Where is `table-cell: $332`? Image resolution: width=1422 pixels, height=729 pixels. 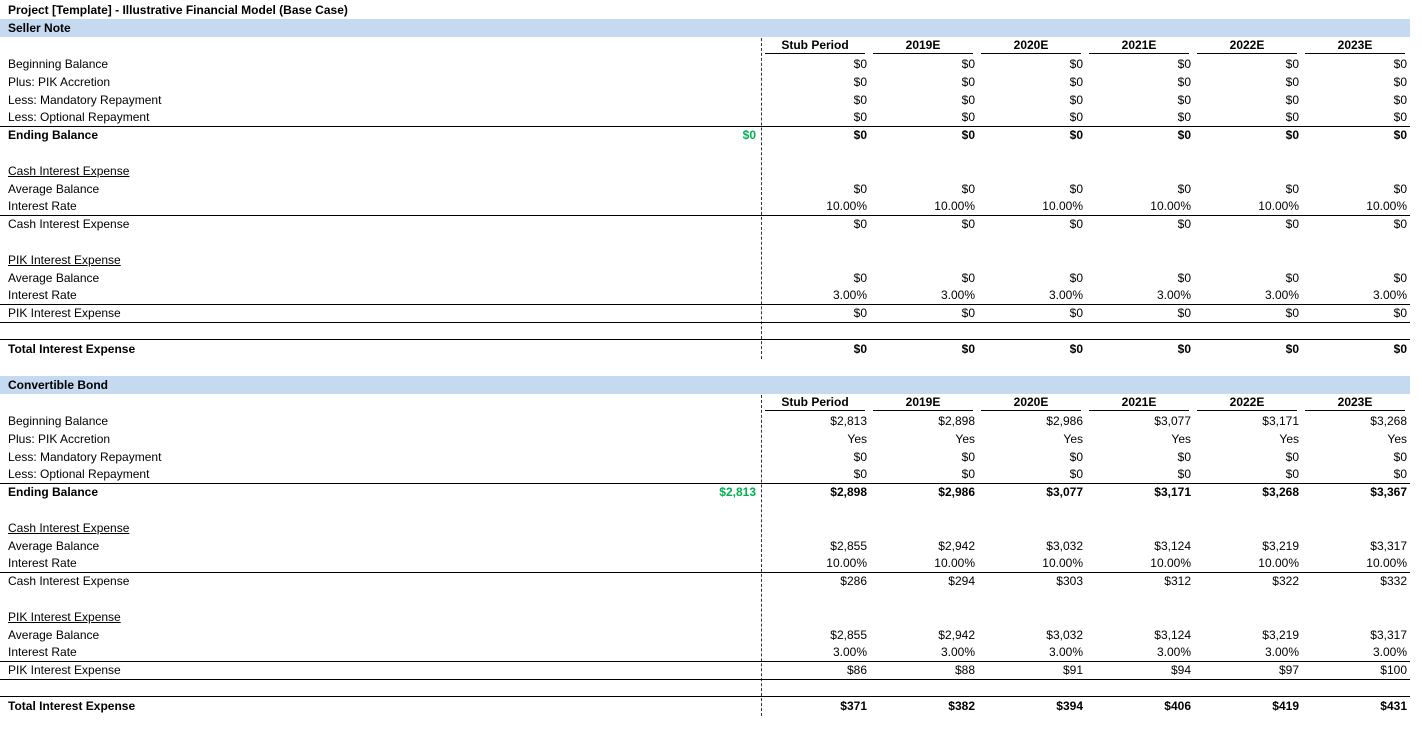
table-cell: $332 is located at coordinates (1393, 581).